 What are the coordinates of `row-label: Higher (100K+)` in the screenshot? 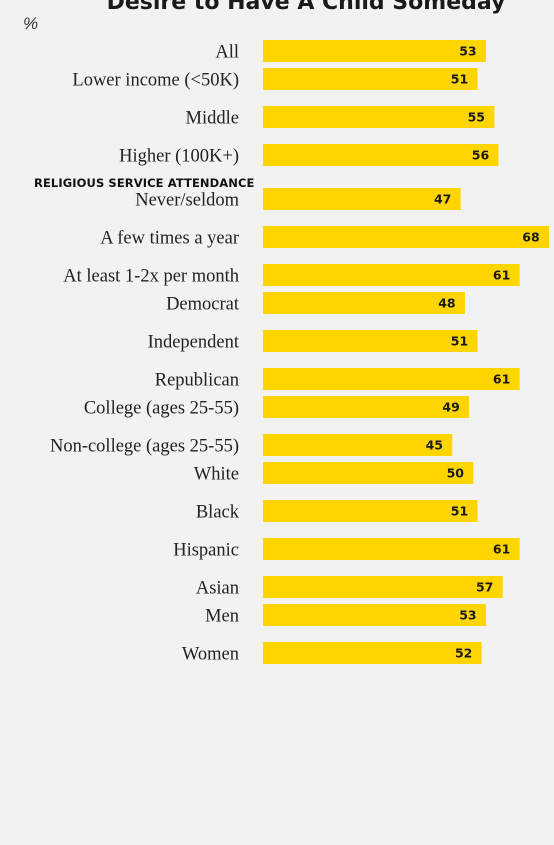 It's located at (179, 157).